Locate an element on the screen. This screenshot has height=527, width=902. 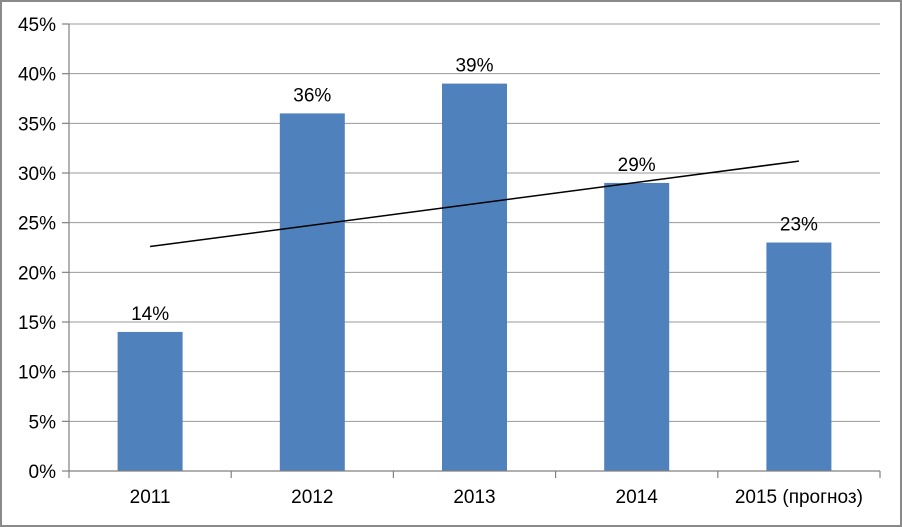
y-axis-label: 40% is located at coordinates (37, 75).